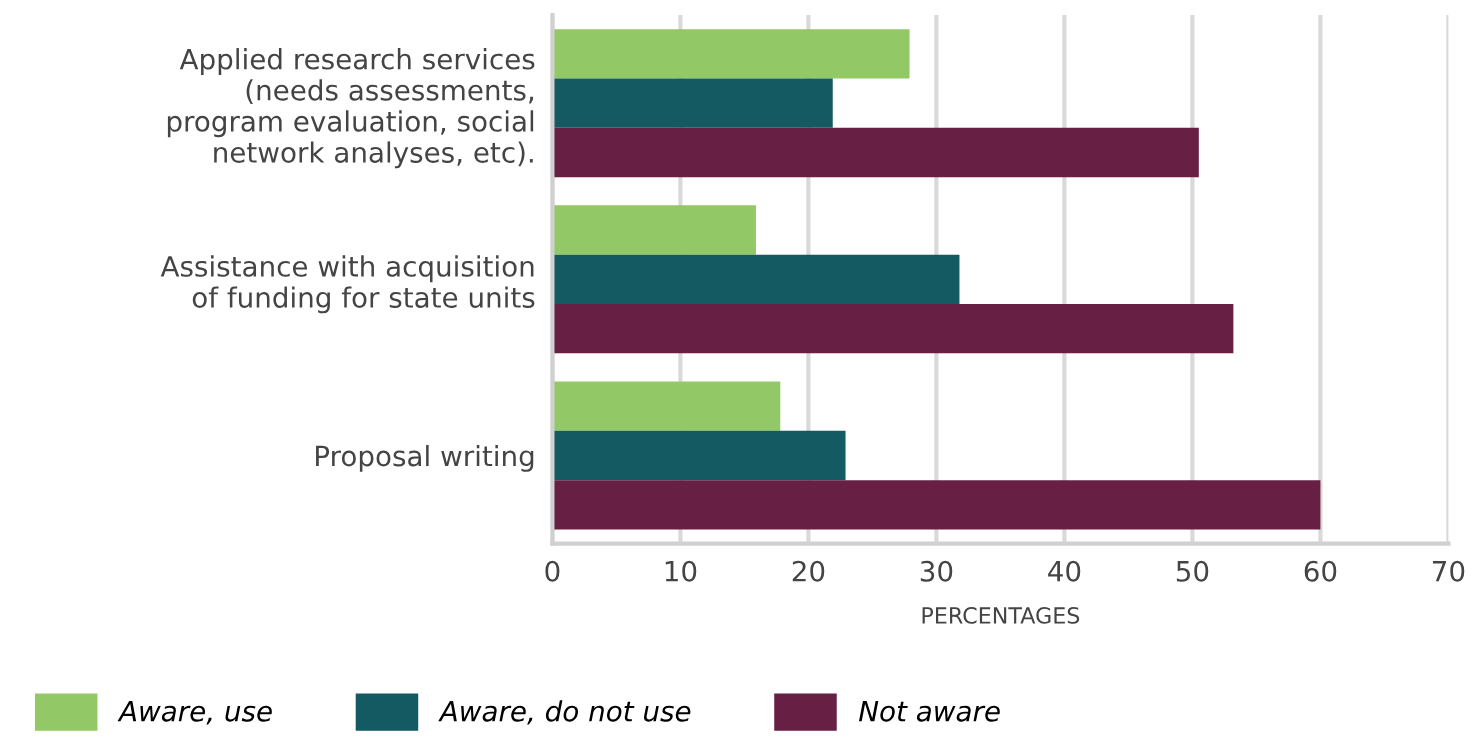  I want to click on legend-label: Not aware, so click(929, 711).